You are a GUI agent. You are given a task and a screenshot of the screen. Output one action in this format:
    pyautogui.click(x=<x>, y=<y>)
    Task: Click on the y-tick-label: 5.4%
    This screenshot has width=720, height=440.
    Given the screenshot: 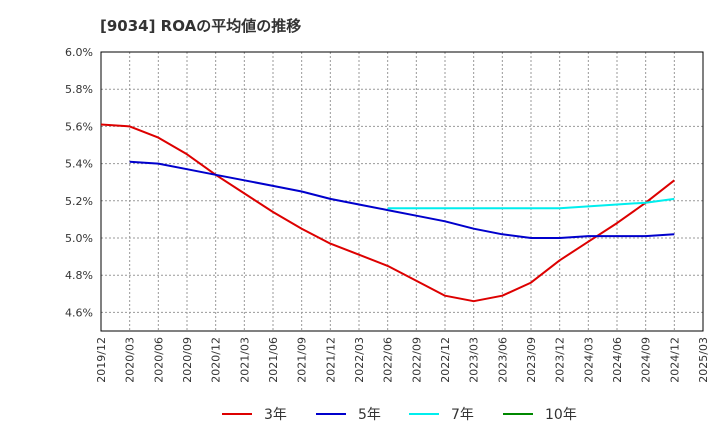 What is the action you would take?
    pyautogui.click(x=79, y=164)
    